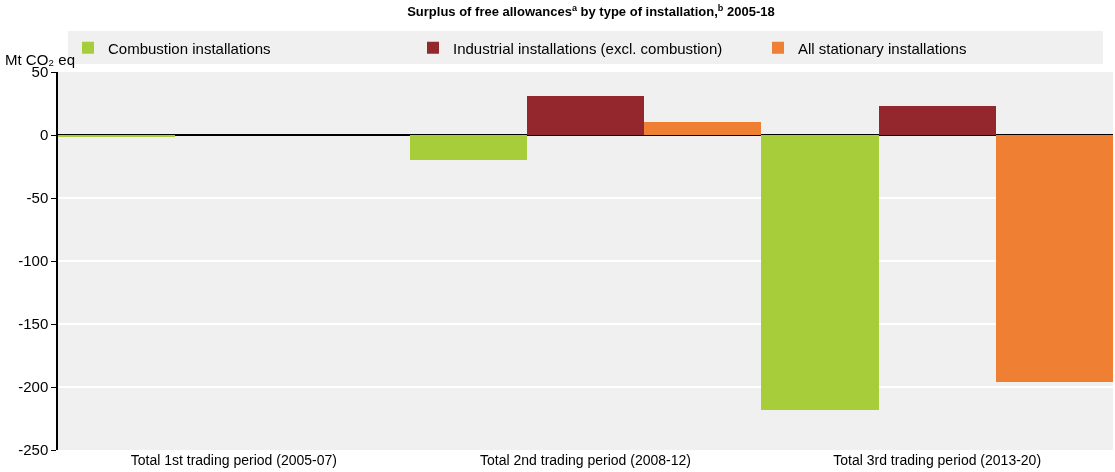  What do you see at coordinates (189, 48) in the screenshot?
I see `legend-label: Combustion installations` at bounding box center [189, 48].